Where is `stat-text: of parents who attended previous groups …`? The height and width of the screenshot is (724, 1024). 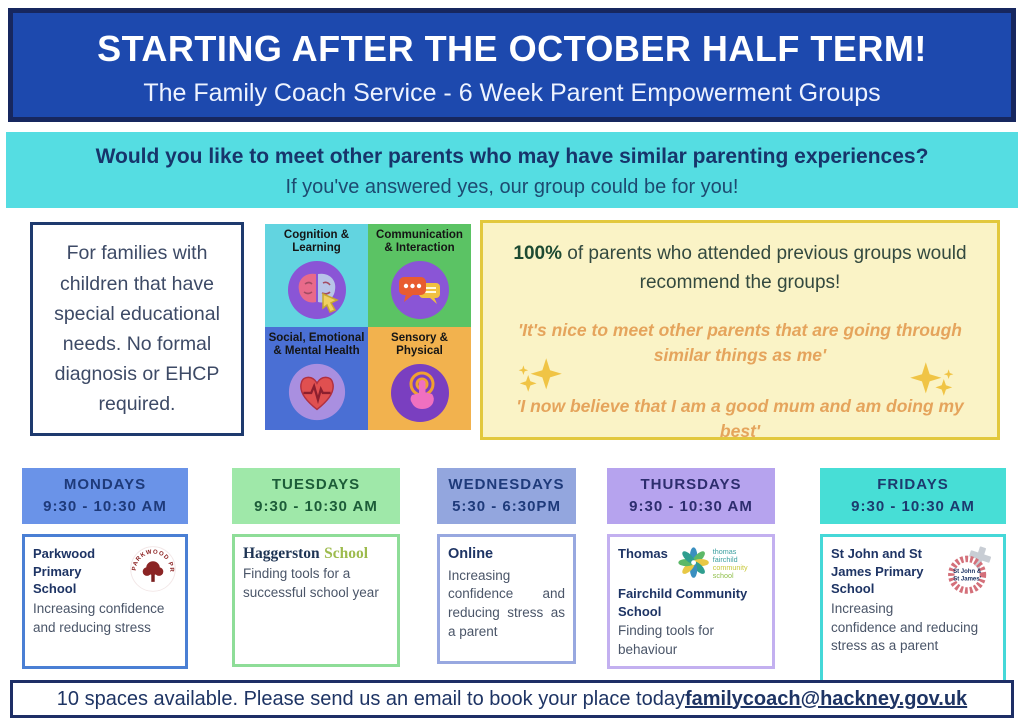 stat-text: of parents who attended previous groups … is located at coordinates (764, 268).